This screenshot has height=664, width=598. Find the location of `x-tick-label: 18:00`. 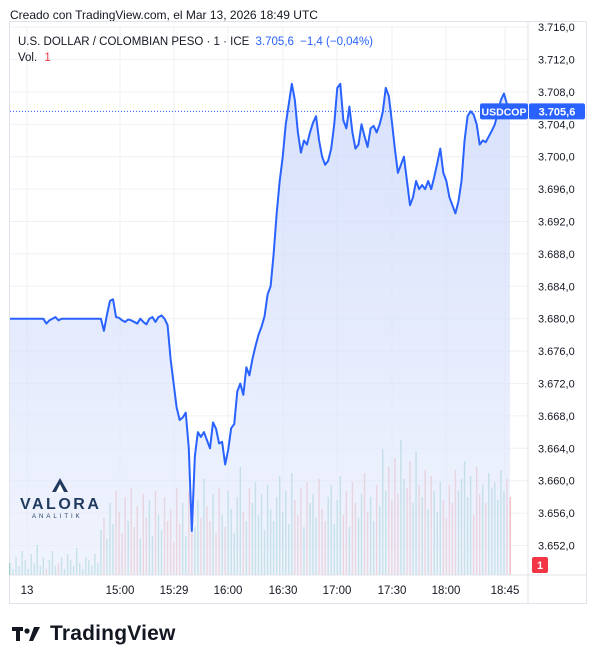

x-tick-label: 18:00 is located at coordinates (446, 591).